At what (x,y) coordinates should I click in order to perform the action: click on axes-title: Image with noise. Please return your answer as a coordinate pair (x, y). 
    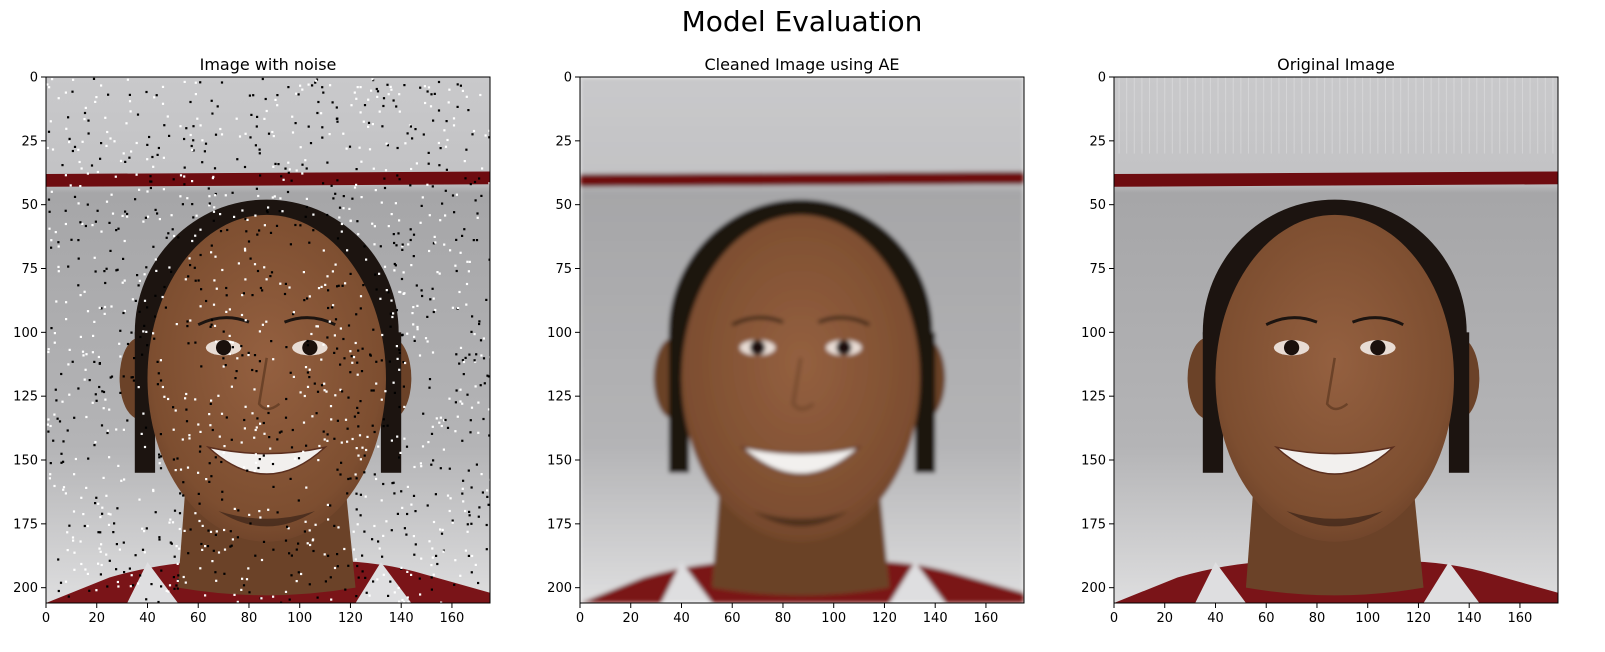
    Looking at the image, I should click on (268, 64).